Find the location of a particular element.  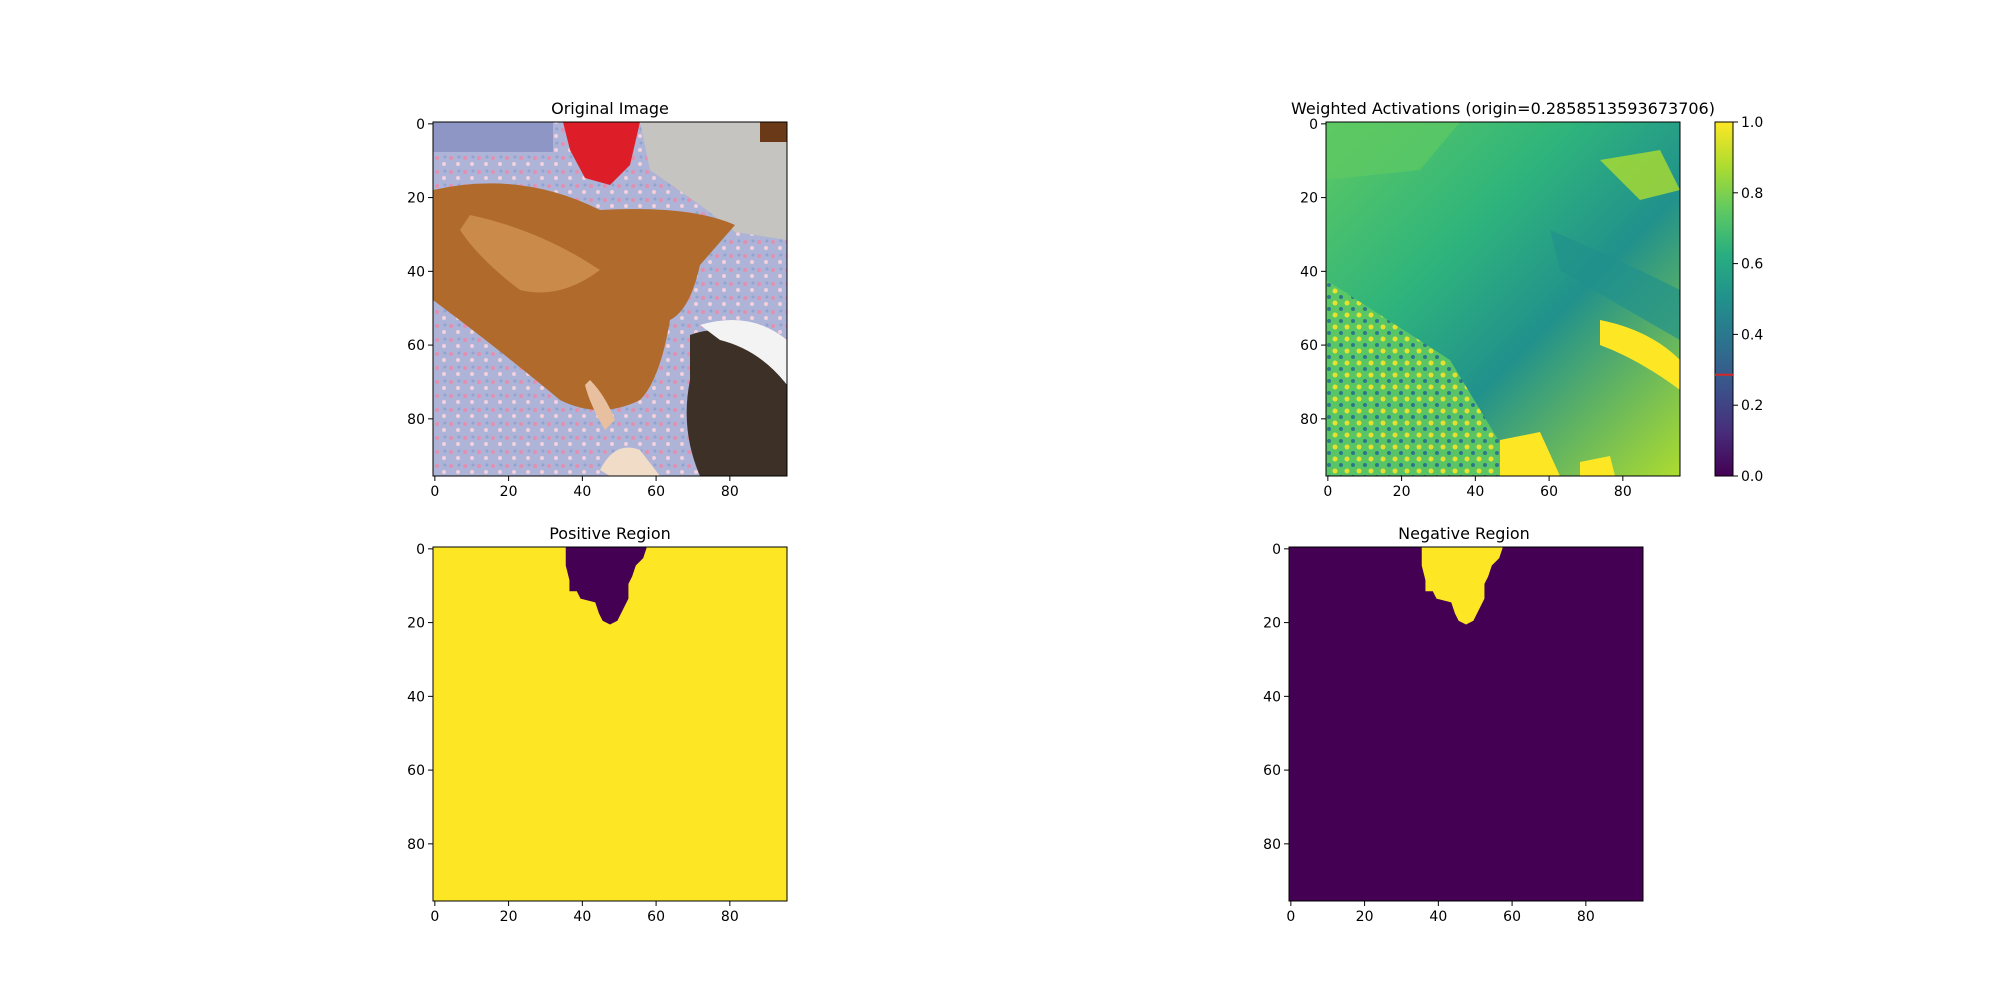

negative-region-panel: Negative Region 0 20 40 60 80 0 20 40 60 80 is located at coordinates (1453, 724).